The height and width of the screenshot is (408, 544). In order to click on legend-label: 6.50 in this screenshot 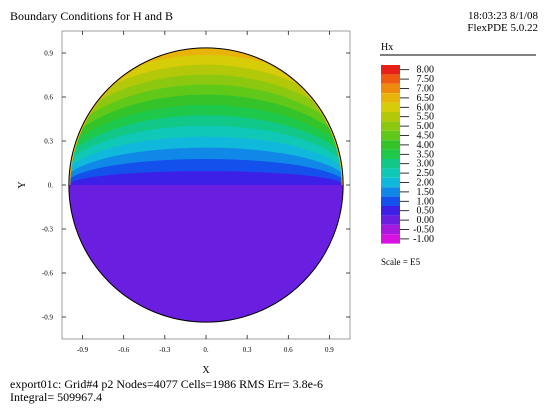, I will do `click(426, 98)`.